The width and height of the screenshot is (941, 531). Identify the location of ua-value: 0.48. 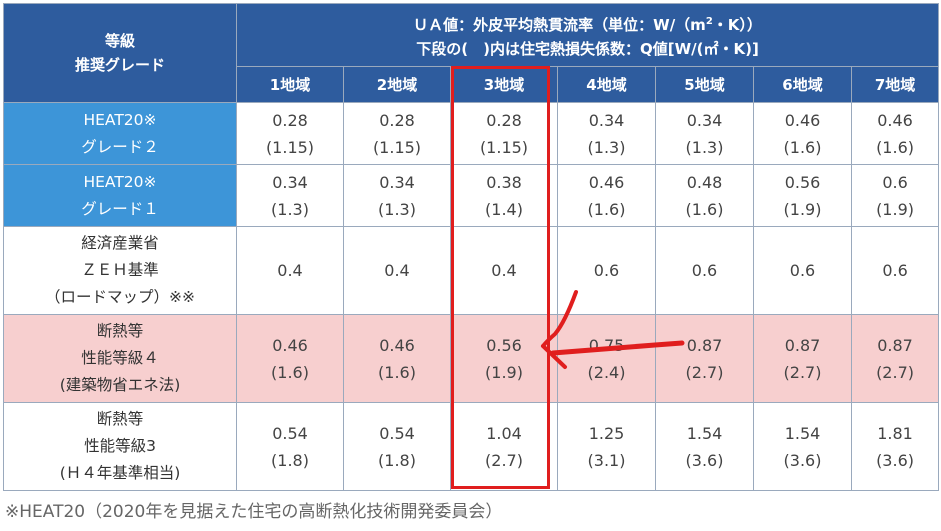
(704, 182).